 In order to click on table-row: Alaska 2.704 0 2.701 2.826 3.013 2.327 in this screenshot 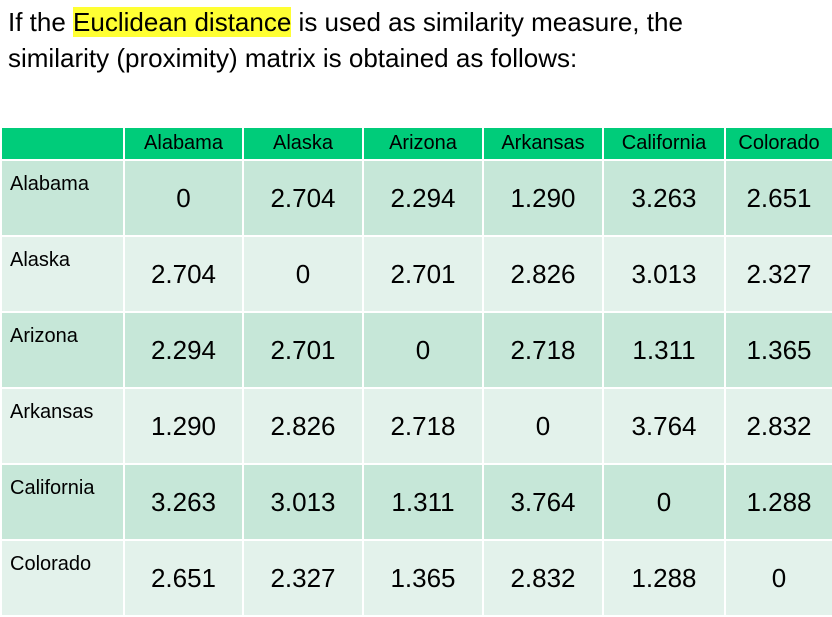, I will do `click(416, 274)`.